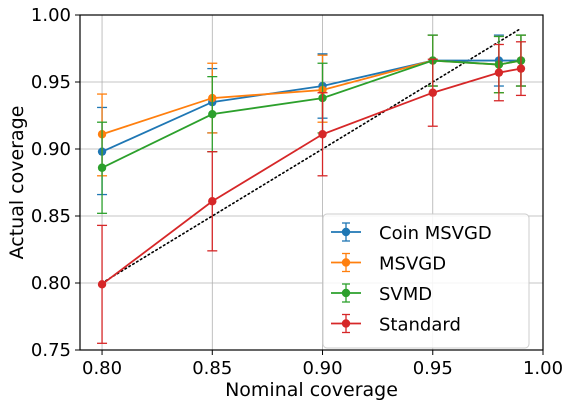  What do you see at coordinates (17, 183) in the screenshot?
I see `y-axis-label: Actual coverage` at bounding box center [17, 183].